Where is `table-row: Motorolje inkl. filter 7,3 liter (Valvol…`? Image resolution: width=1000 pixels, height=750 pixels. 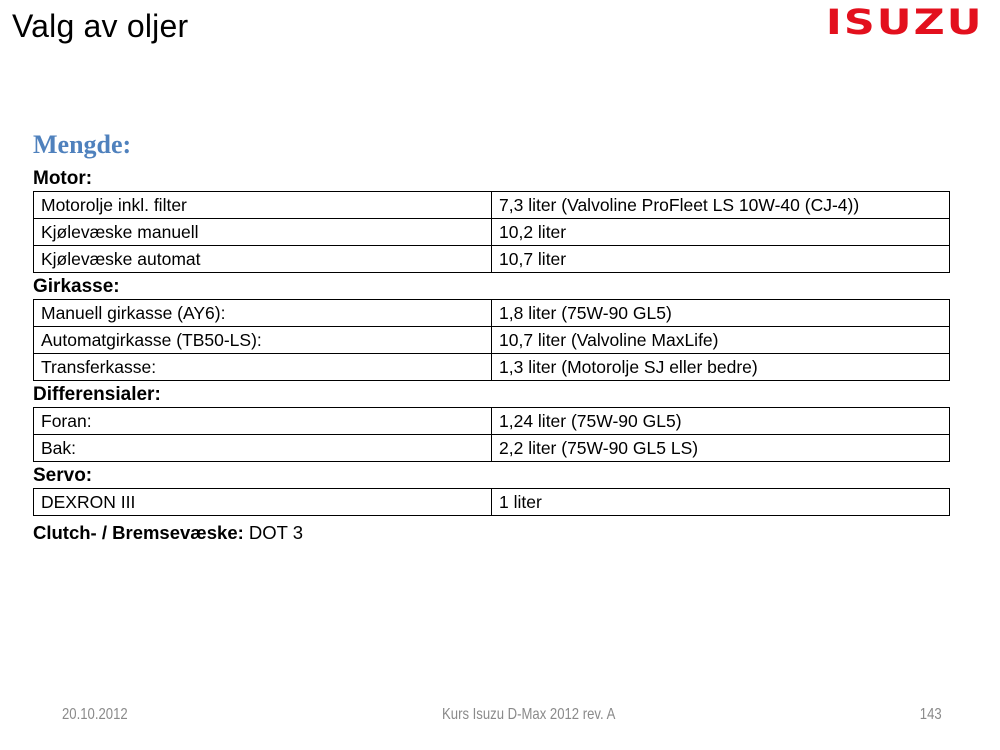 table-row: Motorolje inkl. filter 7,3 liter (Valvol… is located at coordinates (491, 205).